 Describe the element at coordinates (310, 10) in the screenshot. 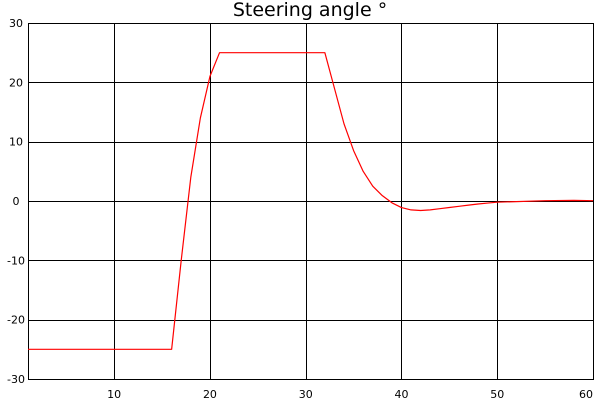

I see `chart-title: Steering angle °` at that location.